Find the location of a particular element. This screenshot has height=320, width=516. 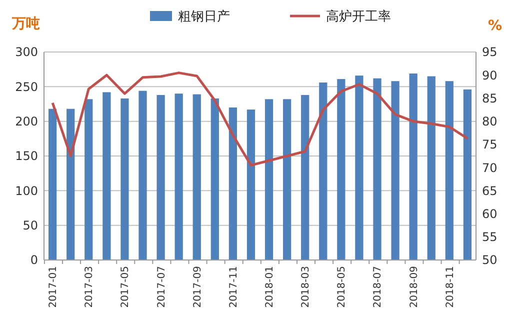

x-tick-label: 2018-03 is located at coordinates (306, 287).